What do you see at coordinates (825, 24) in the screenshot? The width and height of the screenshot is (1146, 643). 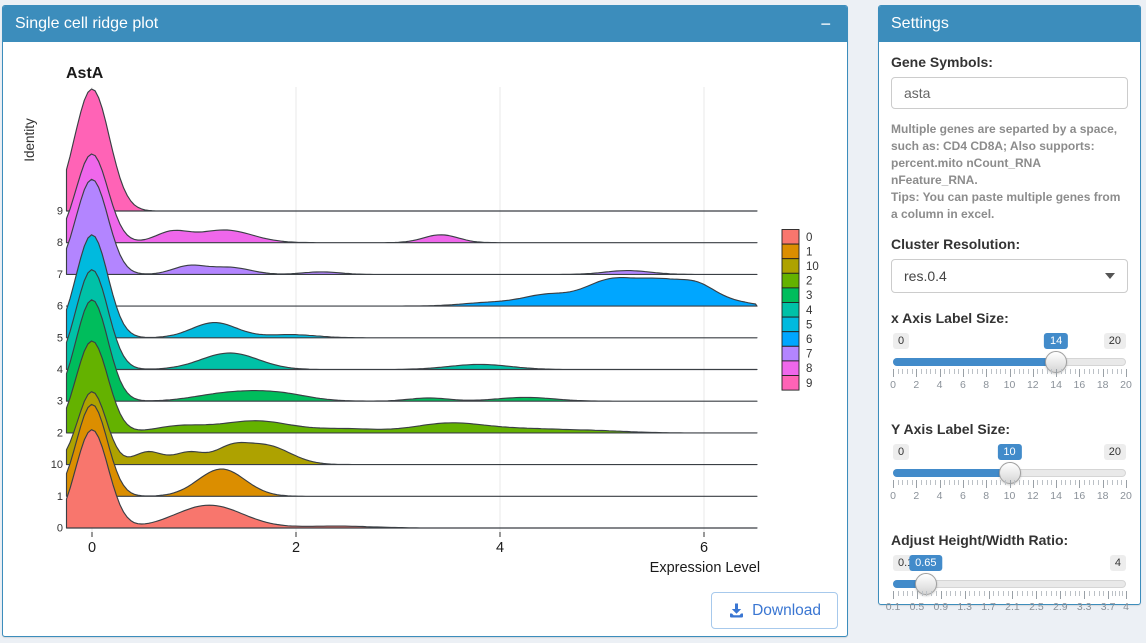 I see `collapse-button: −` at bounding box center [825, 24].